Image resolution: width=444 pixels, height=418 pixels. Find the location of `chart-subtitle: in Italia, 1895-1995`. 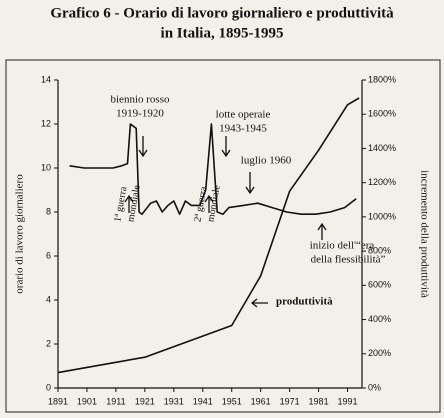

chart-subtitle: in Italia, 1895-1995 is located at coordinates (222, 33).